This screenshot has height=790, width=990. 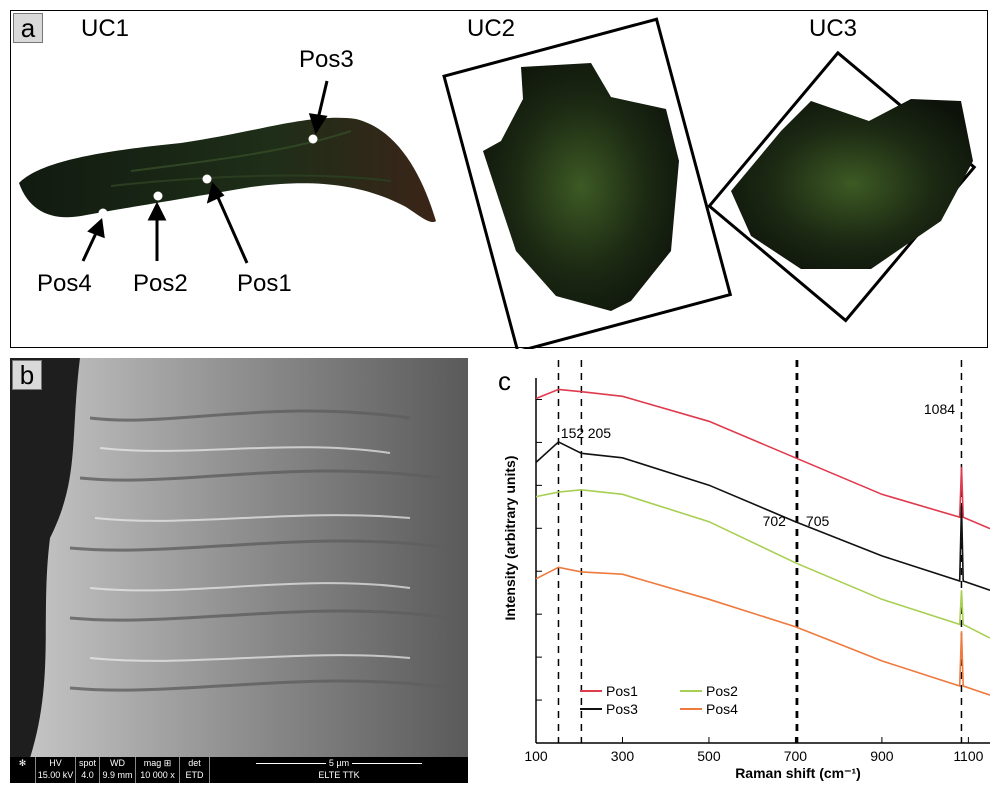 I want to click on uc2-frame, so click(x=587, y=183).